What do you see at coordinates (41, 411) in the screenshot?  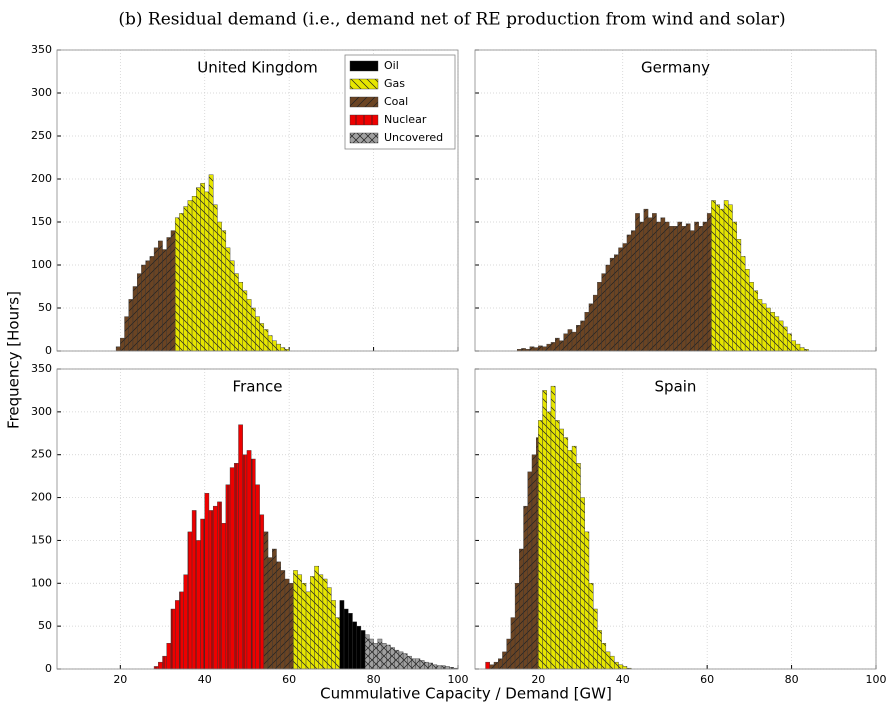 I see `y-tick-label: 300` at bounding box center [41, 411].